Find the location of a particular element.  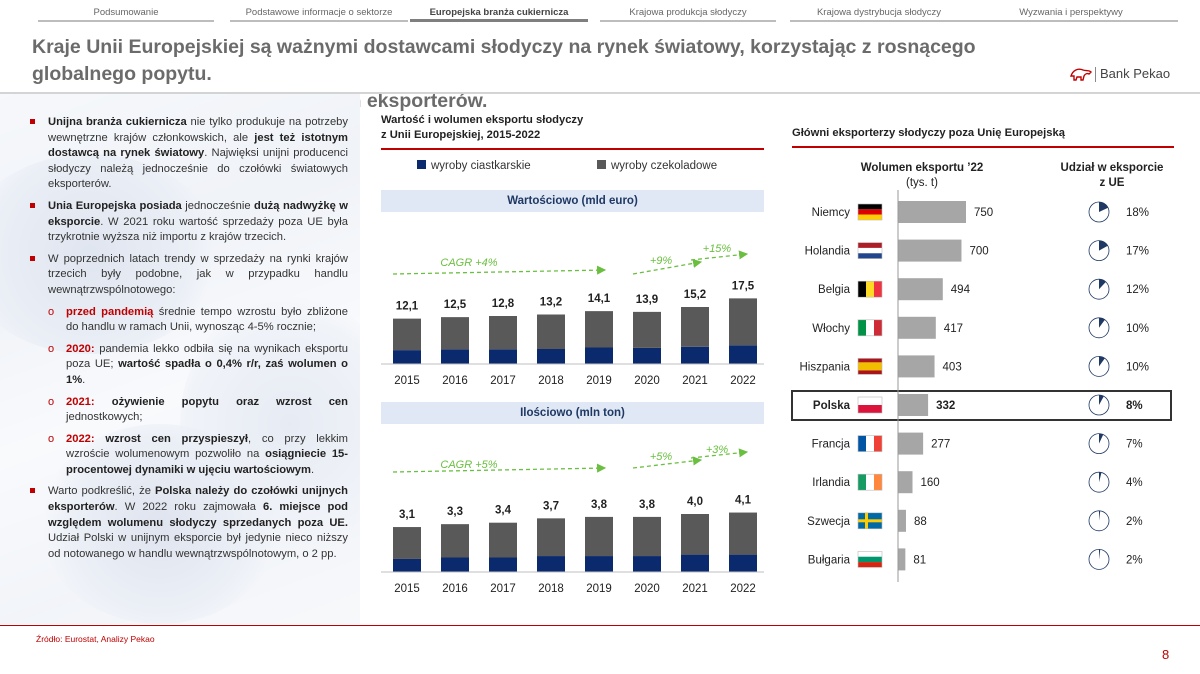

country-label-8: Irlandia is located at coordinates (831, 483).